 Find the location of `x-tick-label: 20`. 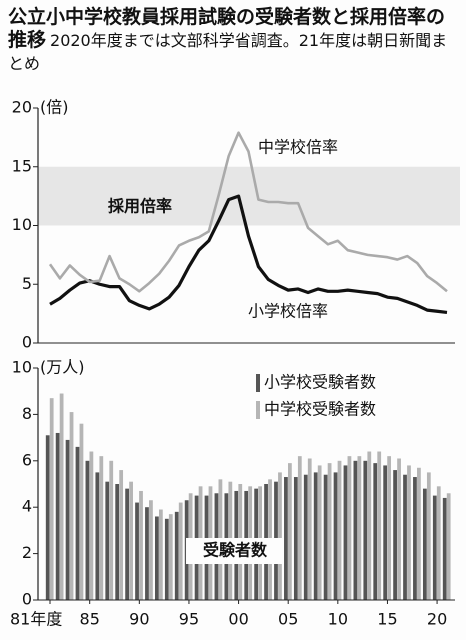

x-tick-label: 20 is located at coordinates (437, 619).